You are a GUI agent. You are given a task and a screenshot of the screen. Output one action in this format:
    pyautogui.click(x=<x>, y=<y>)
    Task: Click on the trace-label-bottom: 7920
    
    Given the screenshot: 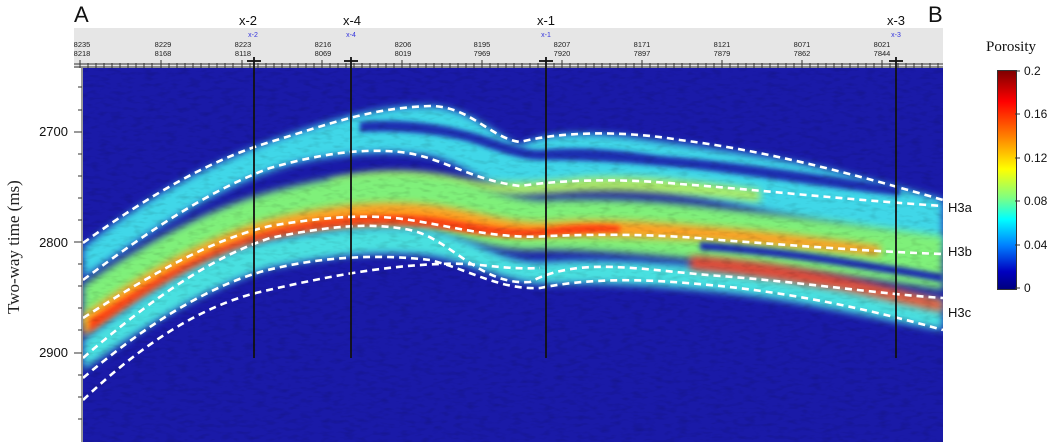 What is the action you would take?
    pyautogui.click(x=562, y=53)
    